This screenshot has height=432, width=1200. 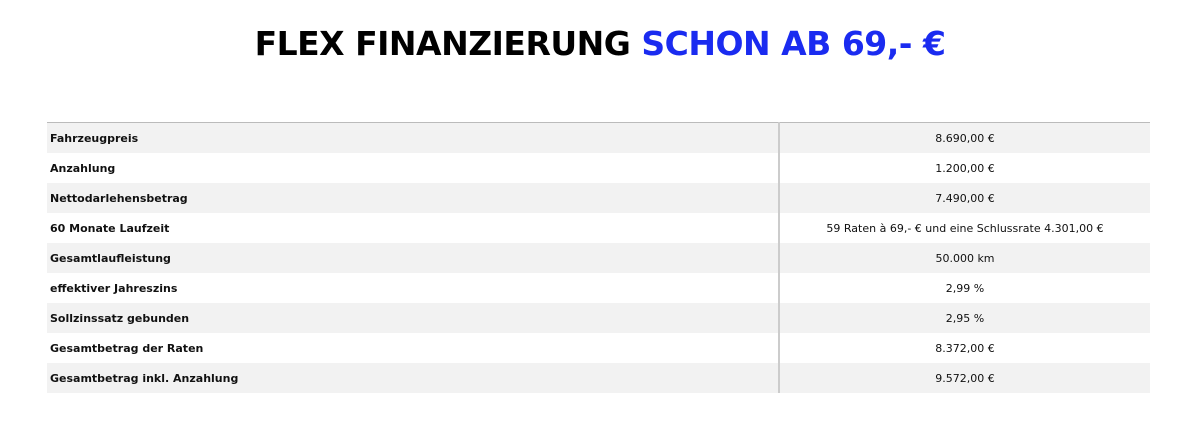 What do you see at coordinates (413, 168) in the screenshot?
I see `row-label: Anzahlung` at bounding box center [413, 168].